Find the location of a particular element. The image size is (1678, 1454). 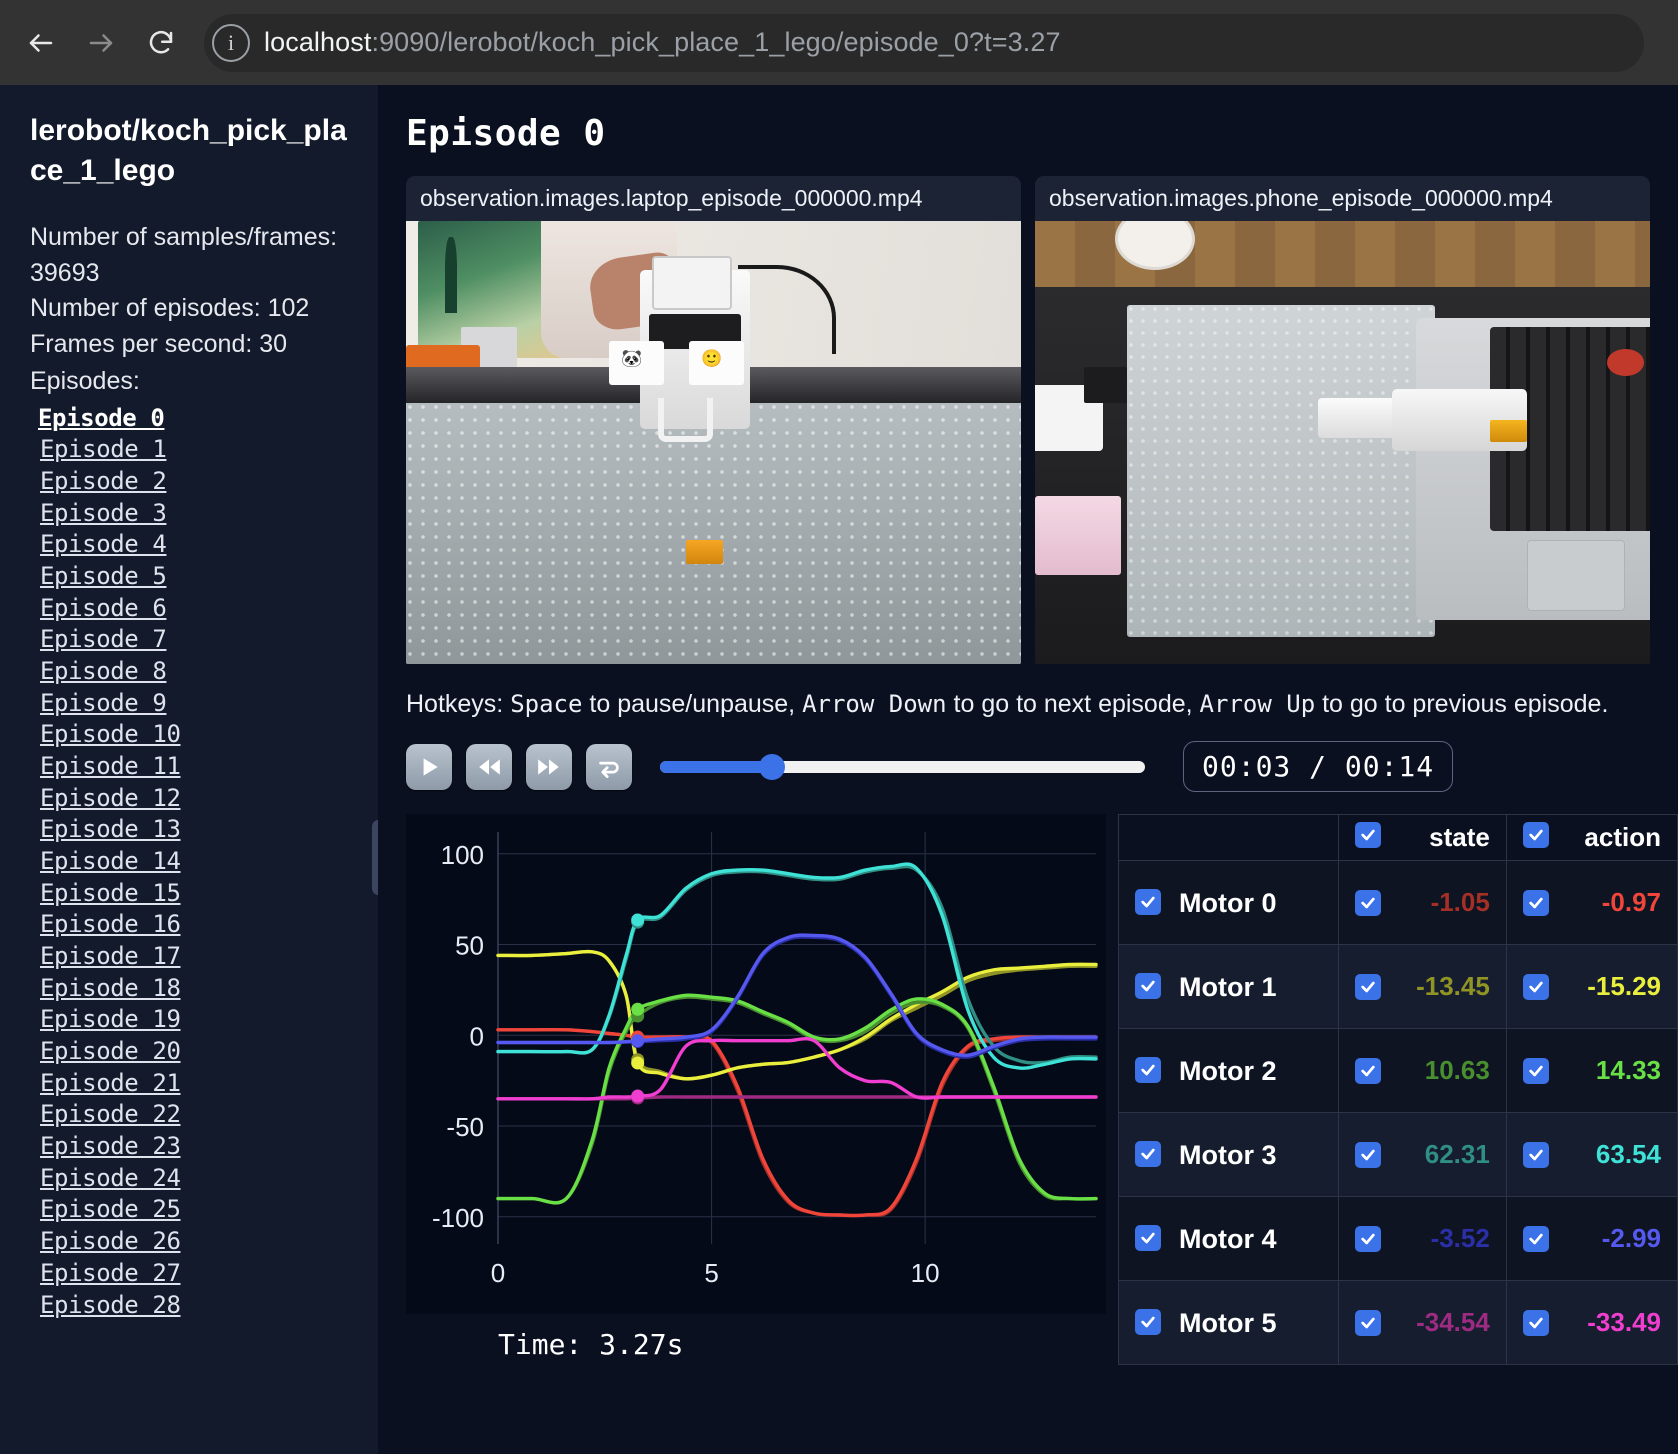

motor-0-action-checkbox is located at coordinates (1535, 903).